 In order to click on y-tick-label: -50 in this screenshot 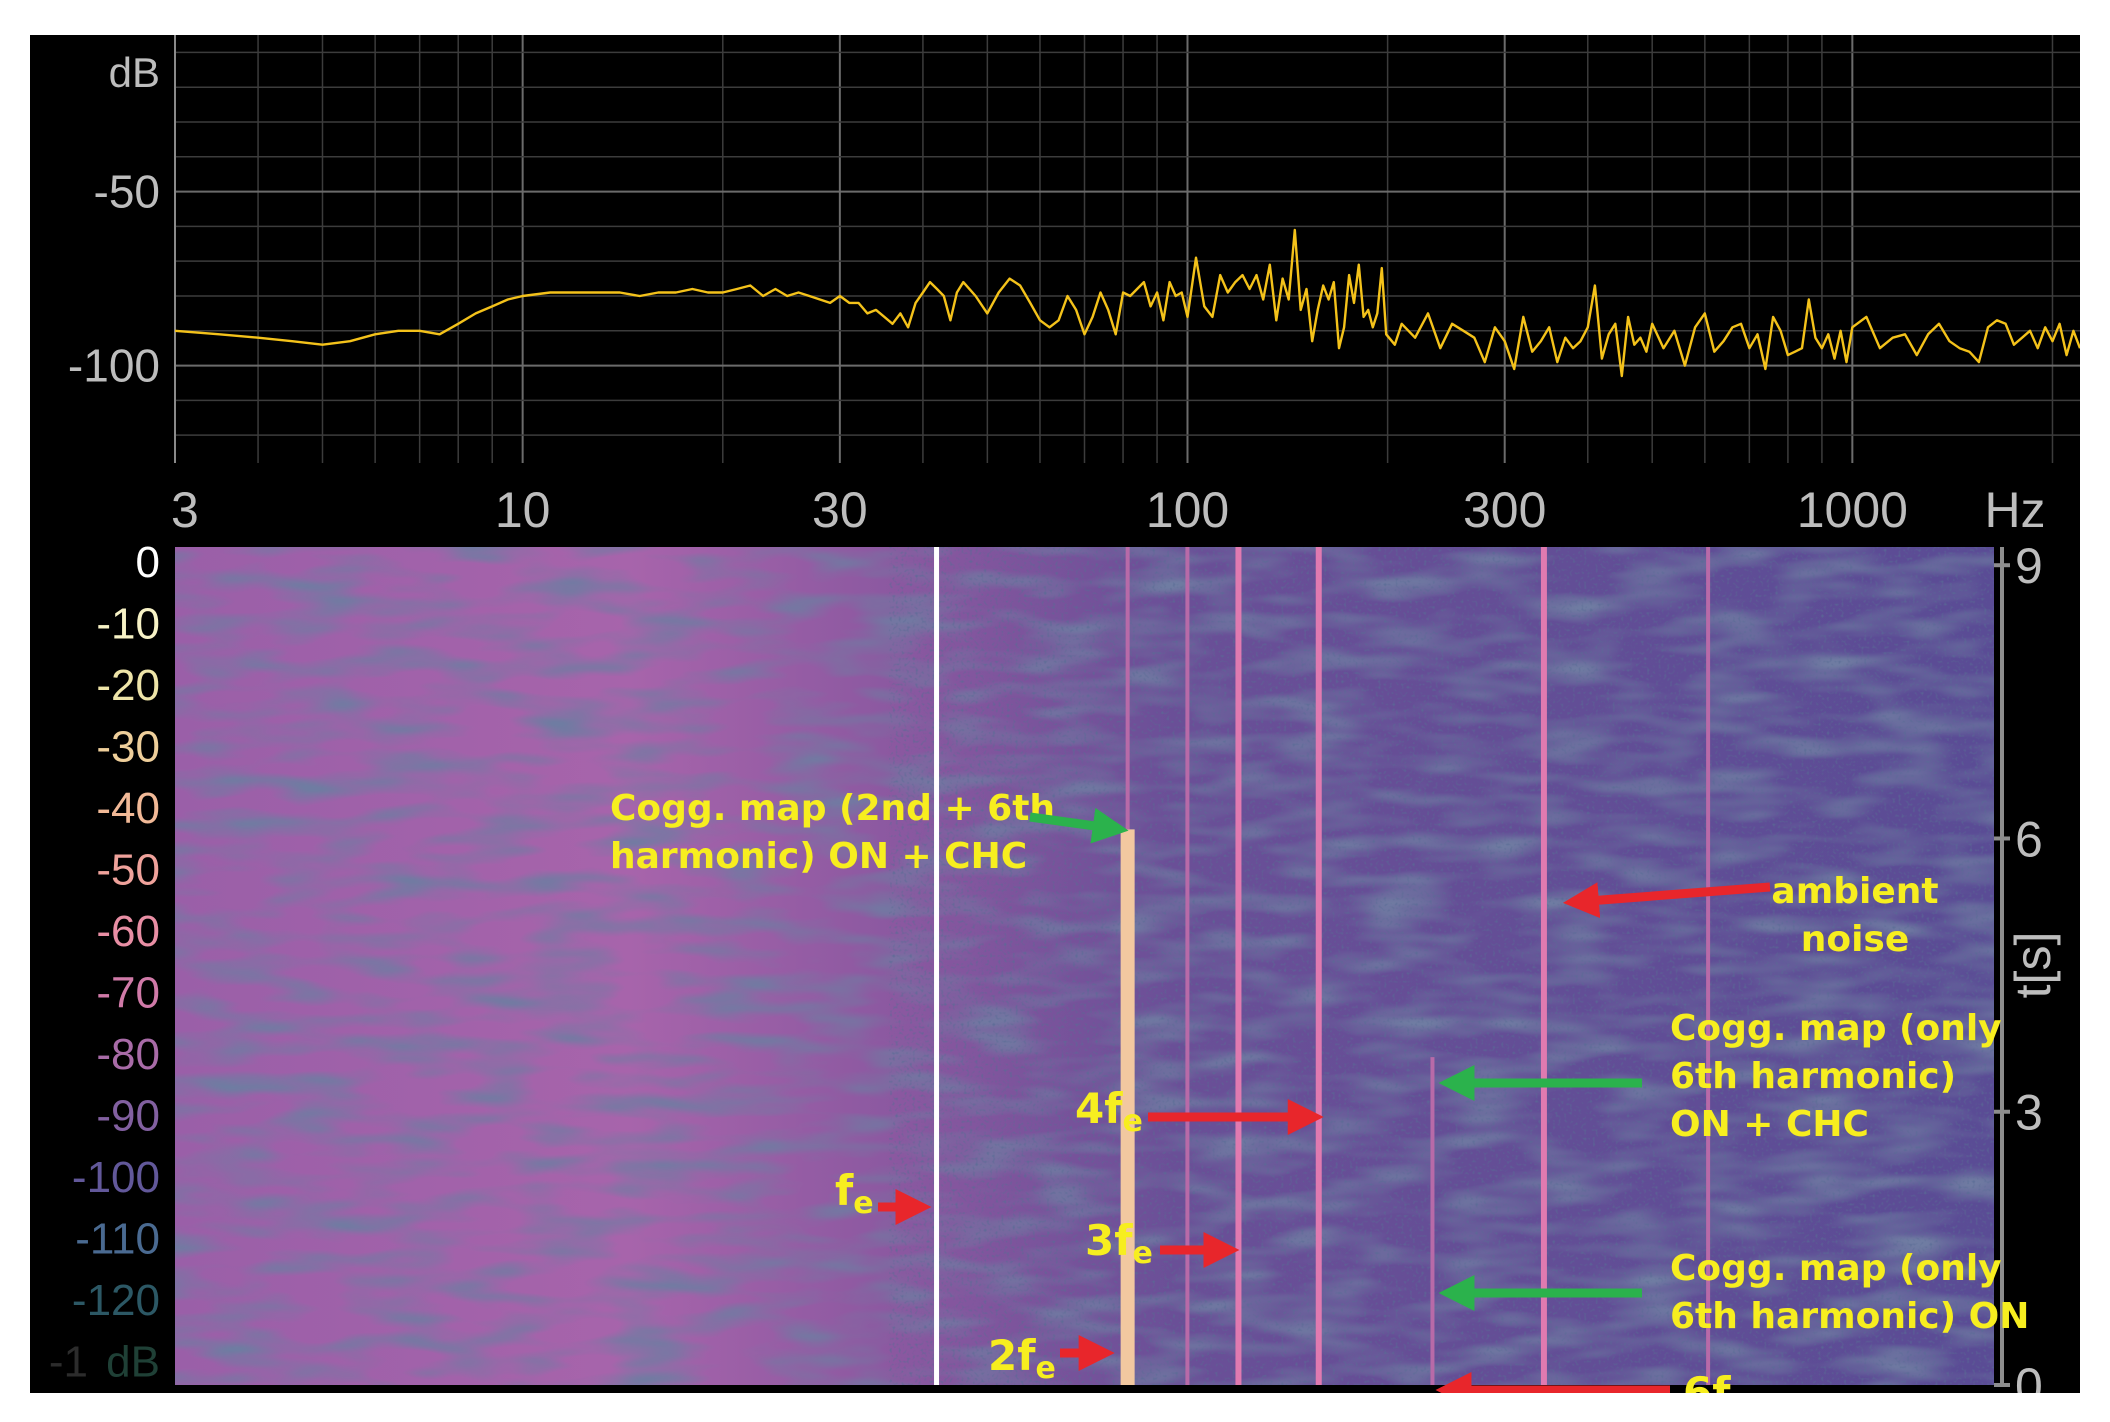, I will do `click(127, 192)`.